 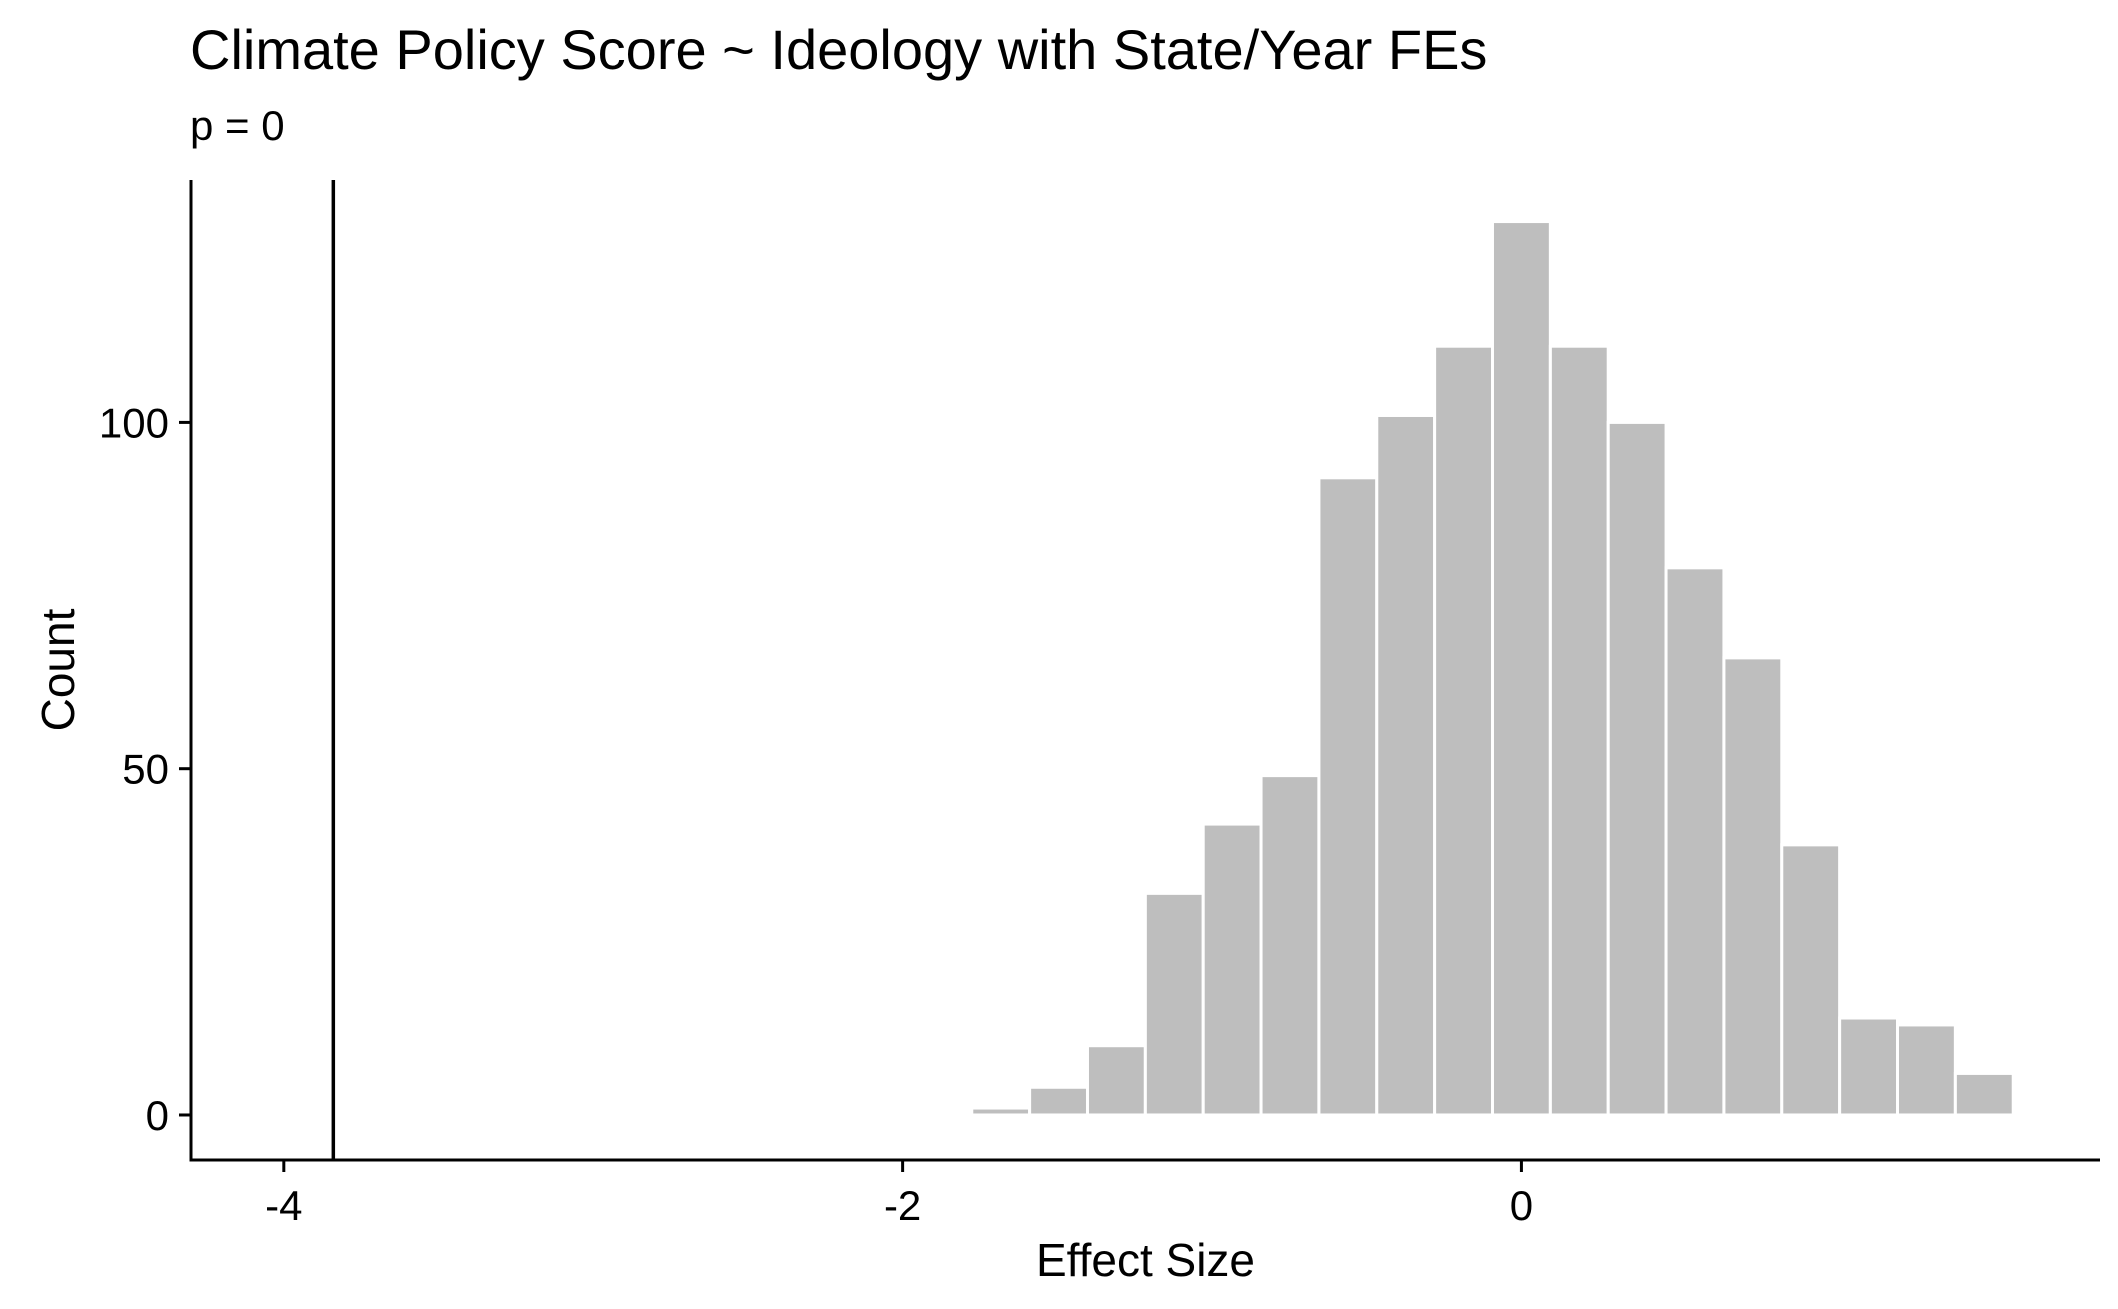 I want to click on y-axis-title: Count, so click(x=58, y=669).